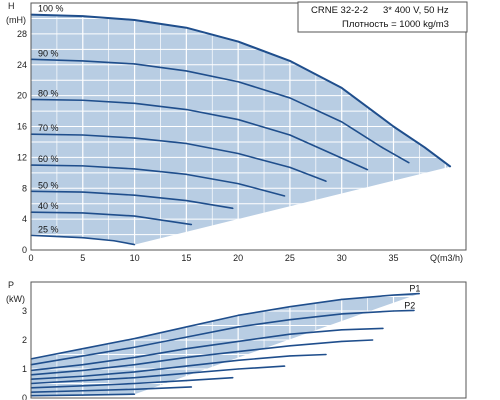  What do you see at coordinates (395, 24) in the screenshot?
I see `density-note: Плотность = 1000 kg/m3` at bounding box center [395, 24].